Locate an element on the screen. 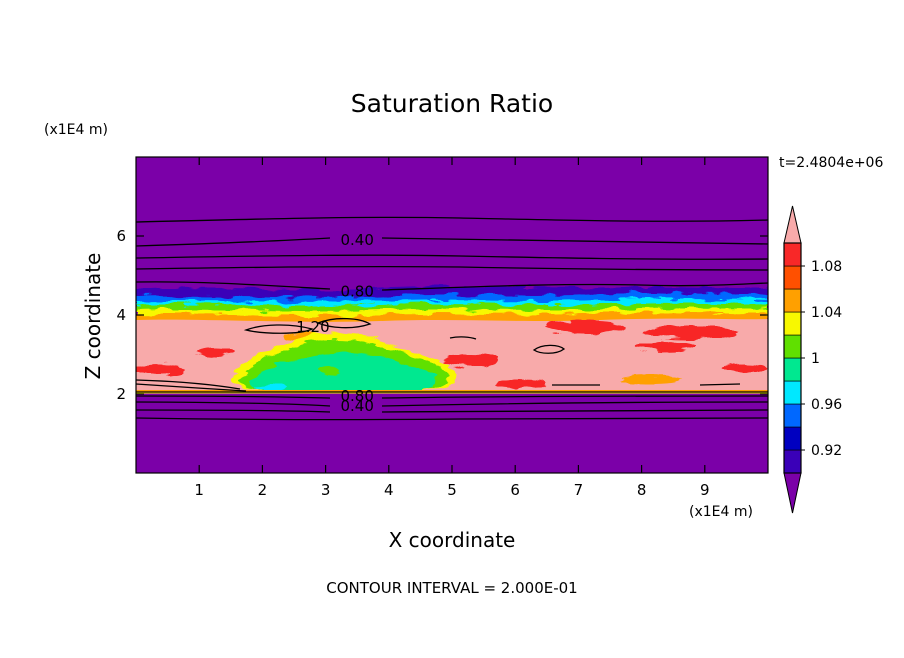  red-patches is located at coordinates (451, 354).